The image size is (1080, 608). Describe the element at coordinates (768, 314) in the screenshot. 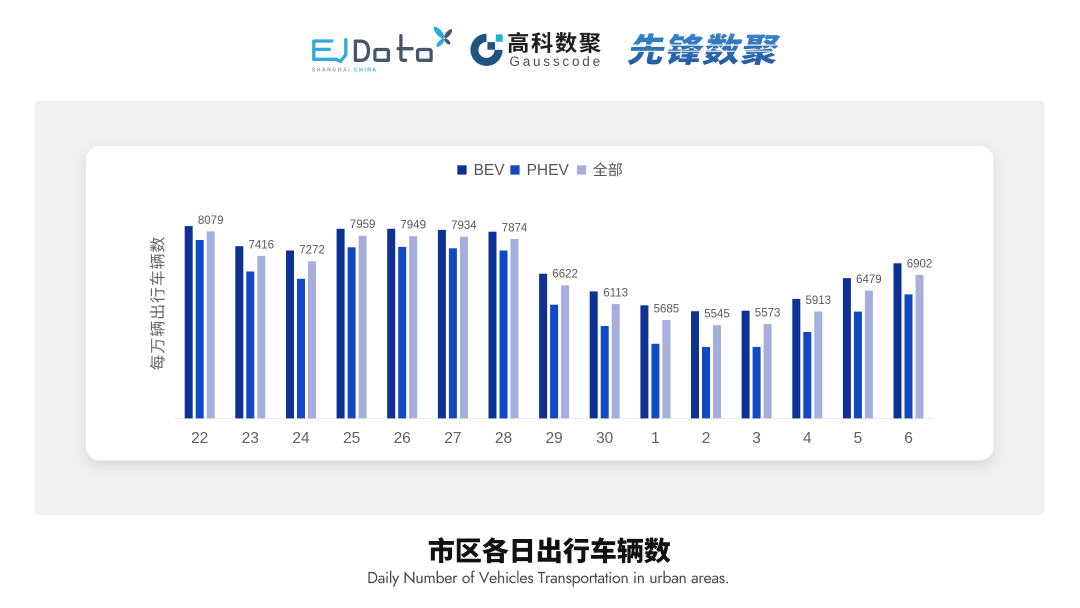

I see `svg-text: 5573` at that location.